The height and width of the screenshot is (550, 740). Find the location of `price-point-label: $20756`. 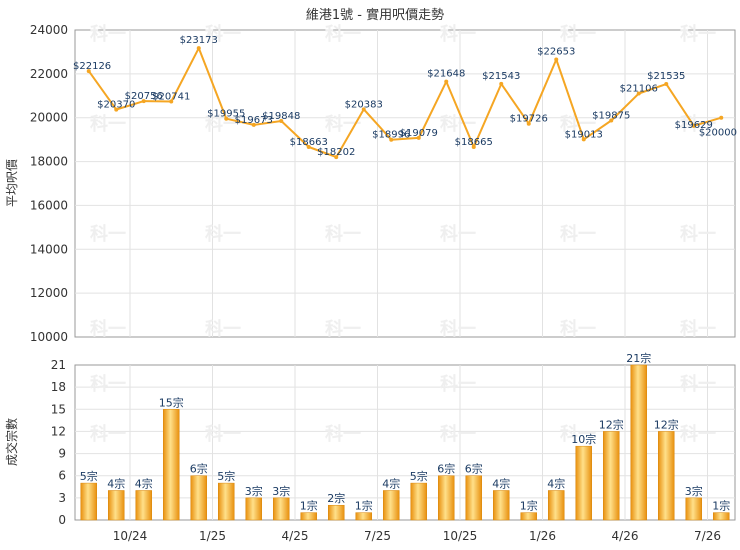

price-point-label: $20756 is located at coordinates (144, 96).